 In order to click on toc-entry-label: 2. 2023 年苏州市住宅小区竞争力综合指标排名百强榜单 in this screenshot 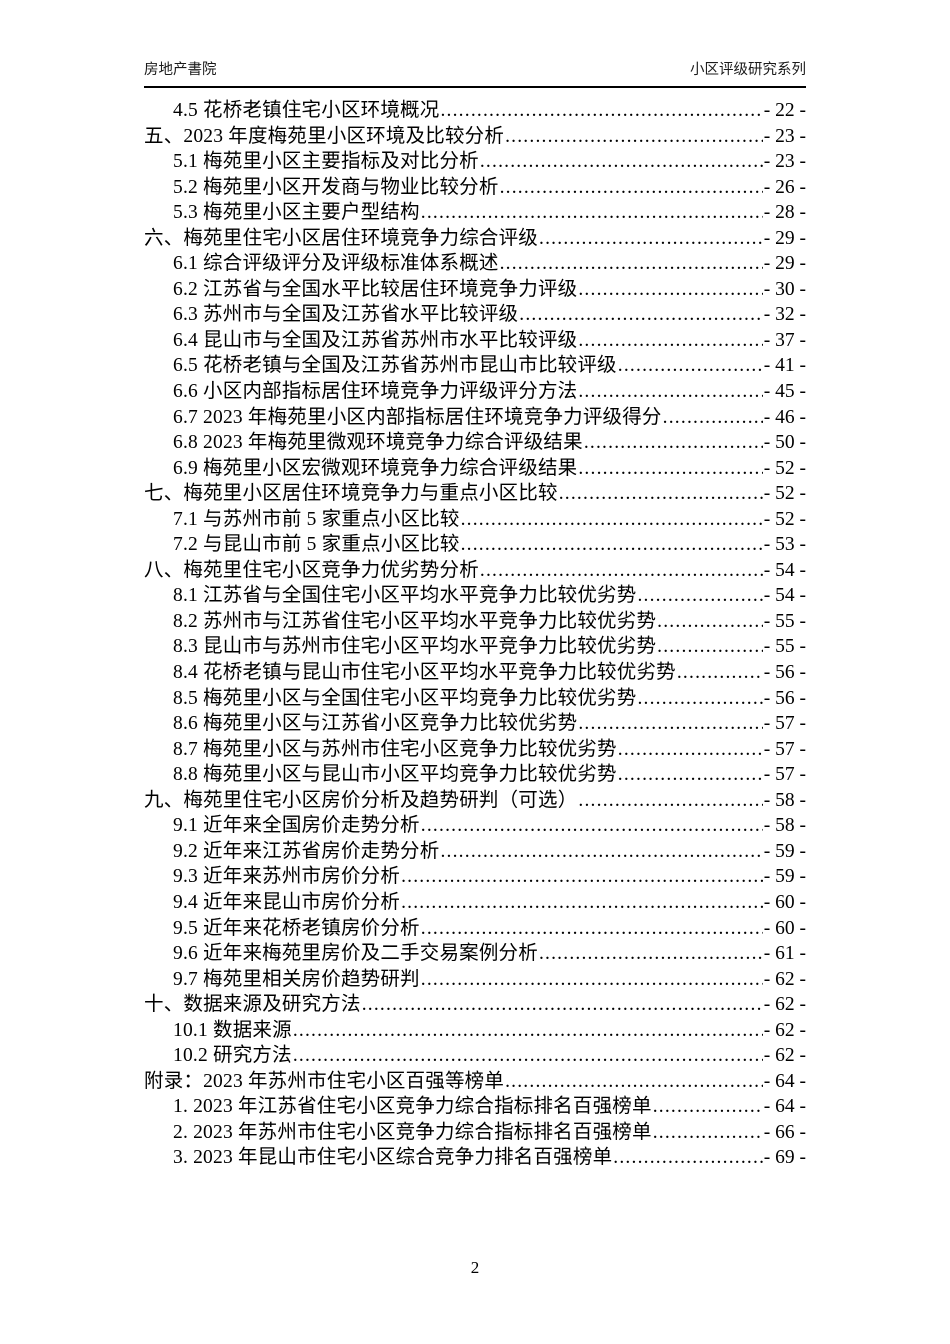, I will do `click(412, 1132)`.